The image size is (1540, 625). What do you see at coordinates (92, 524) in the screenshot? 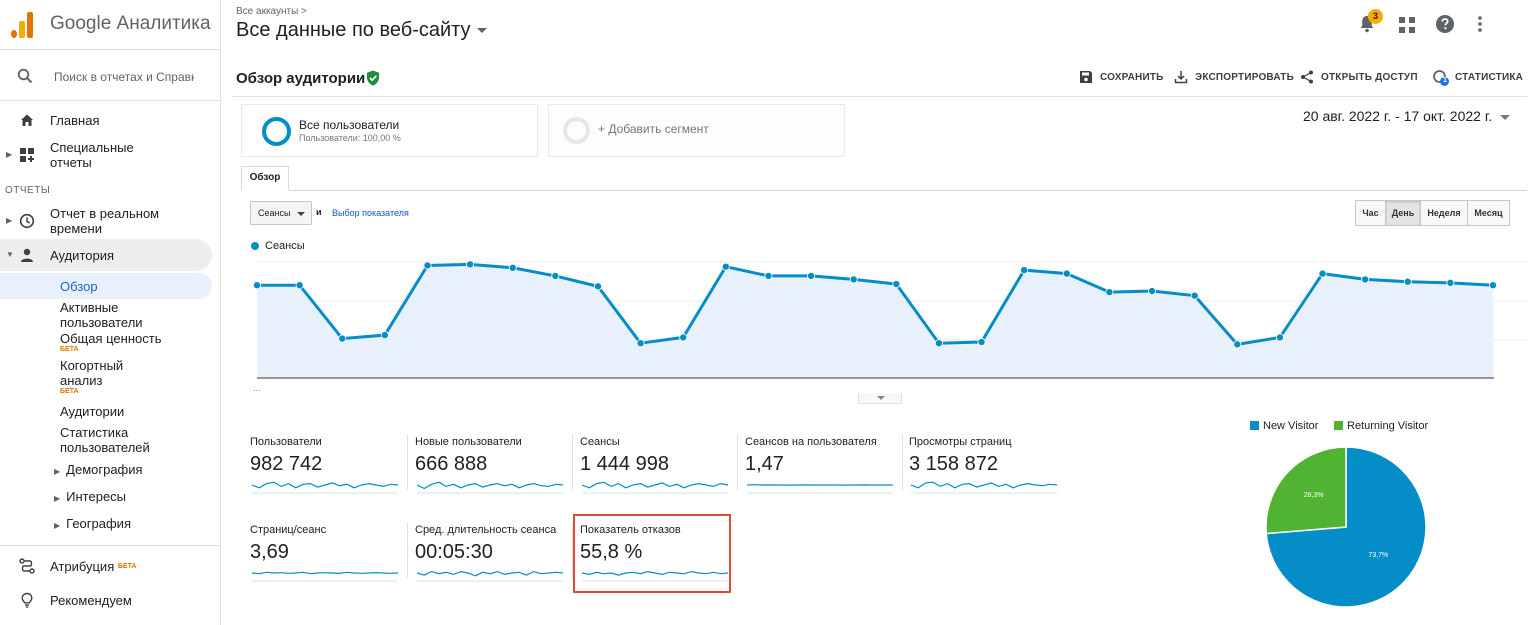
I see `sidebar-subitem-geo: ▶ География` at bounding box center [92, 524].